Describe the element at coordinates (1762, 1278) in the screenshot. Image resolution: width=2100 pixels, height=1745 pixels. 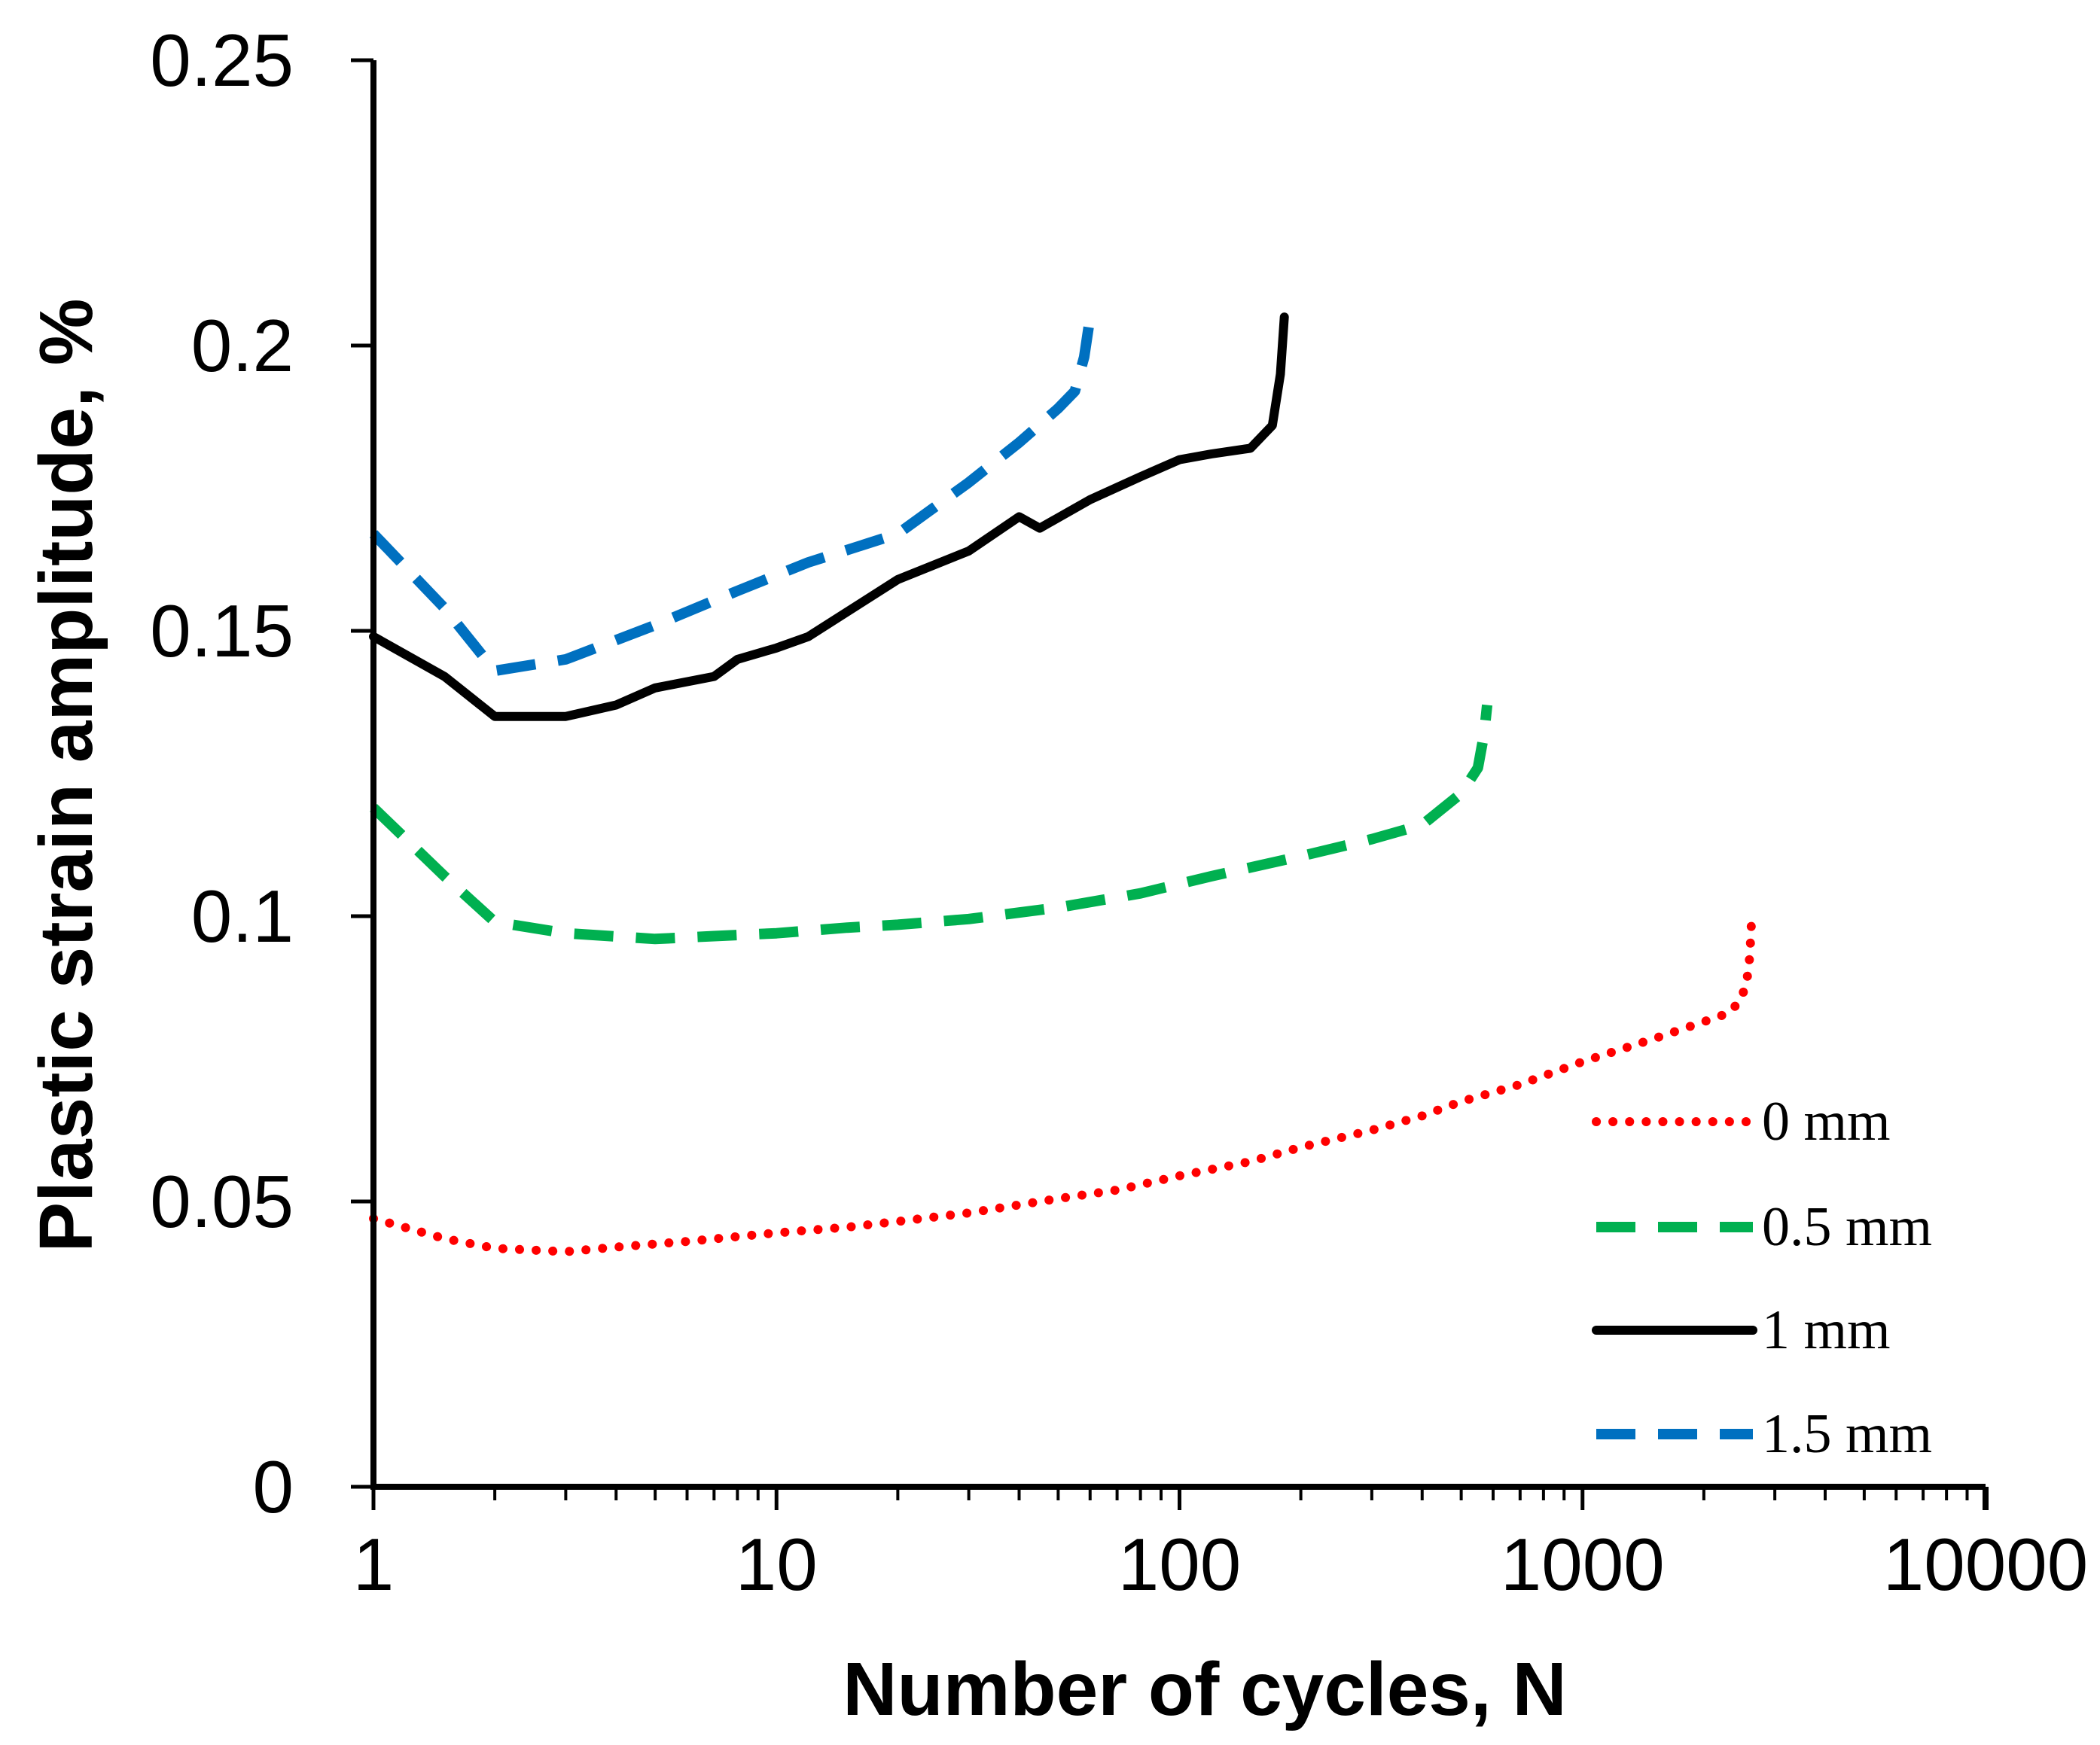
I see `legend: 0 mm 0.5 mm 1 mm 1.5 mm` at that location.